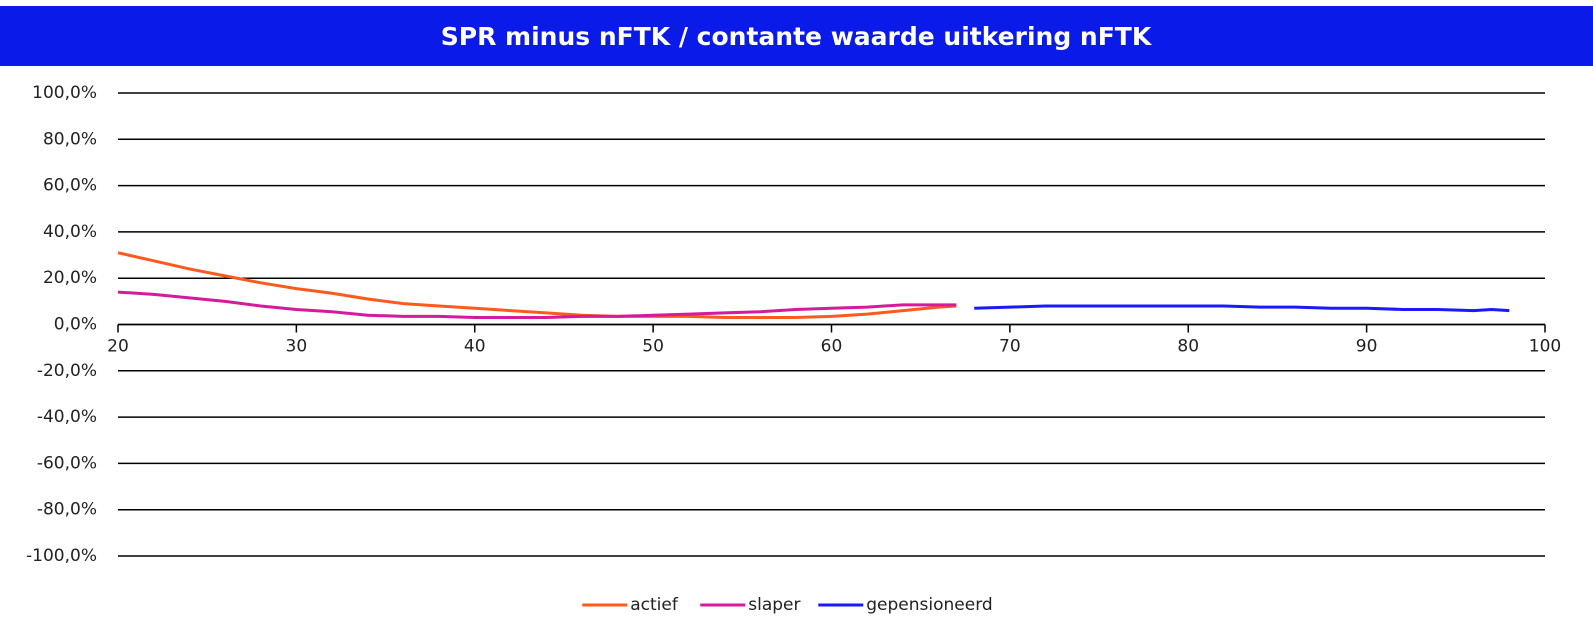 The image size is (1593, 631). What do you see at coordinates (1010, 347) in the screenshot?
I see `x-tick-label: 70` at bounding box center [1010, 347].